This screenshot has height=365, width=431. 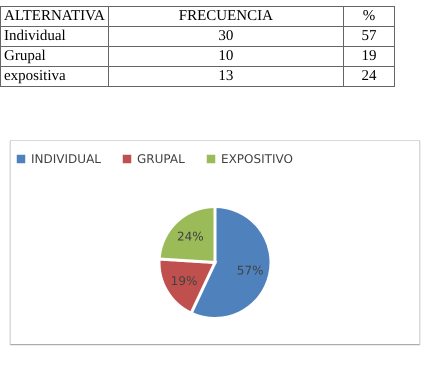 I want to click on data-label: 19, so click(x=368, y=56).